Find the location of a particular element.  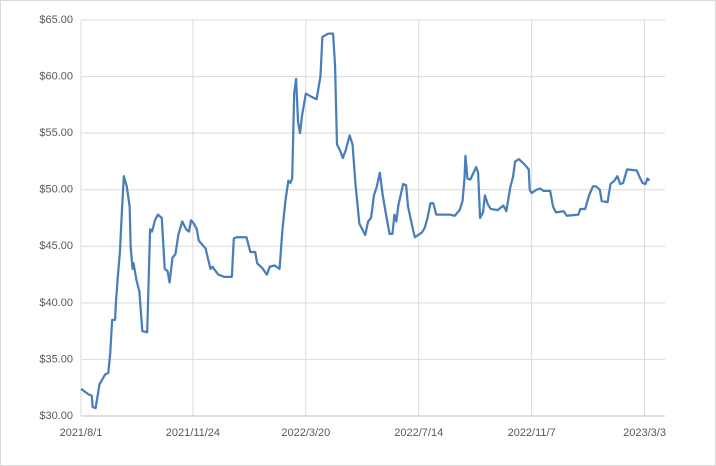

y-tick-label: $50.00 is located at coordinates (56, 190).